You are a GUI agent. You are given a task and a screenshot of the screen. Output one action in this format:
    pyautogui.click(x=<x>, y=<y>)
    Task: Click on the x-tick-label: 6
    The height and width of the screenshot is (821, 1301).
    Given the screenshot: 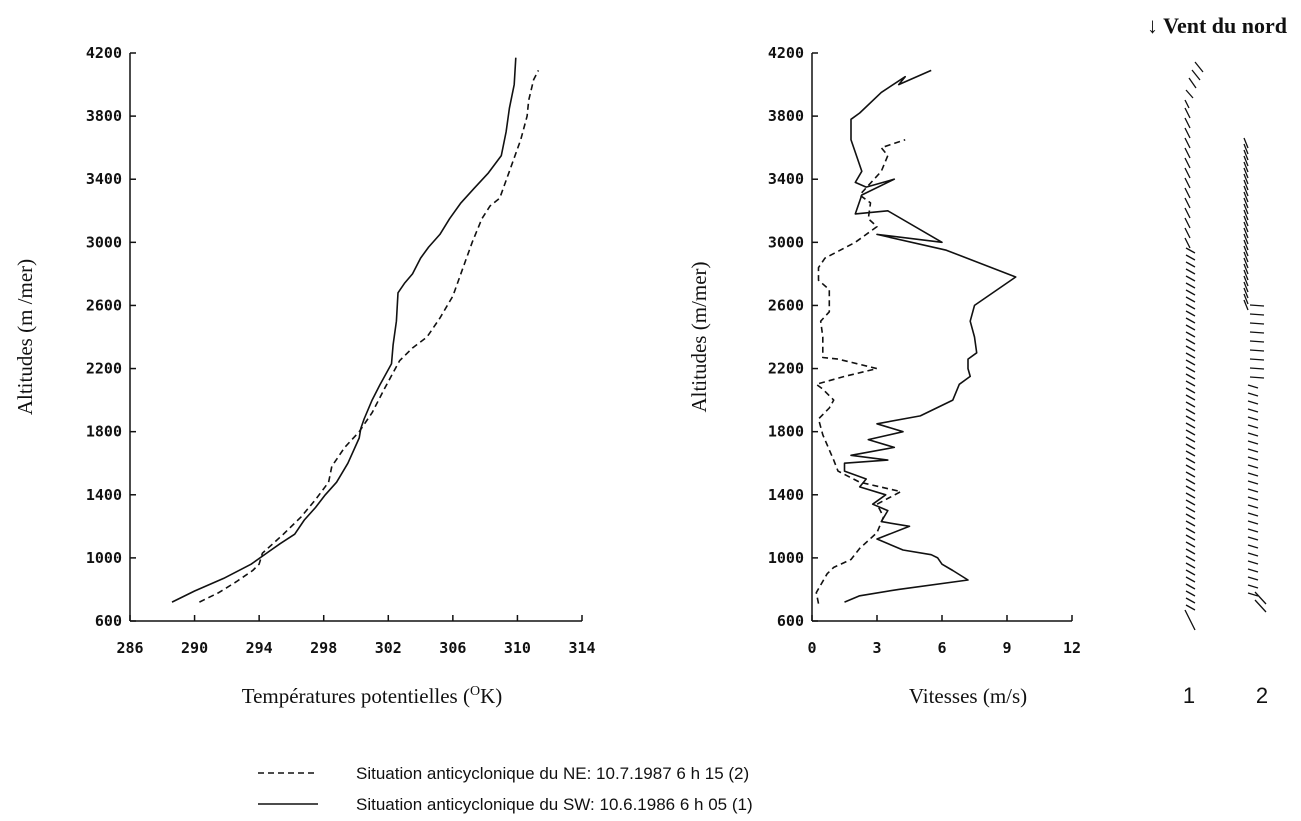 What is the action you would take?
    pyautogui.click(x=941, y=648)
    